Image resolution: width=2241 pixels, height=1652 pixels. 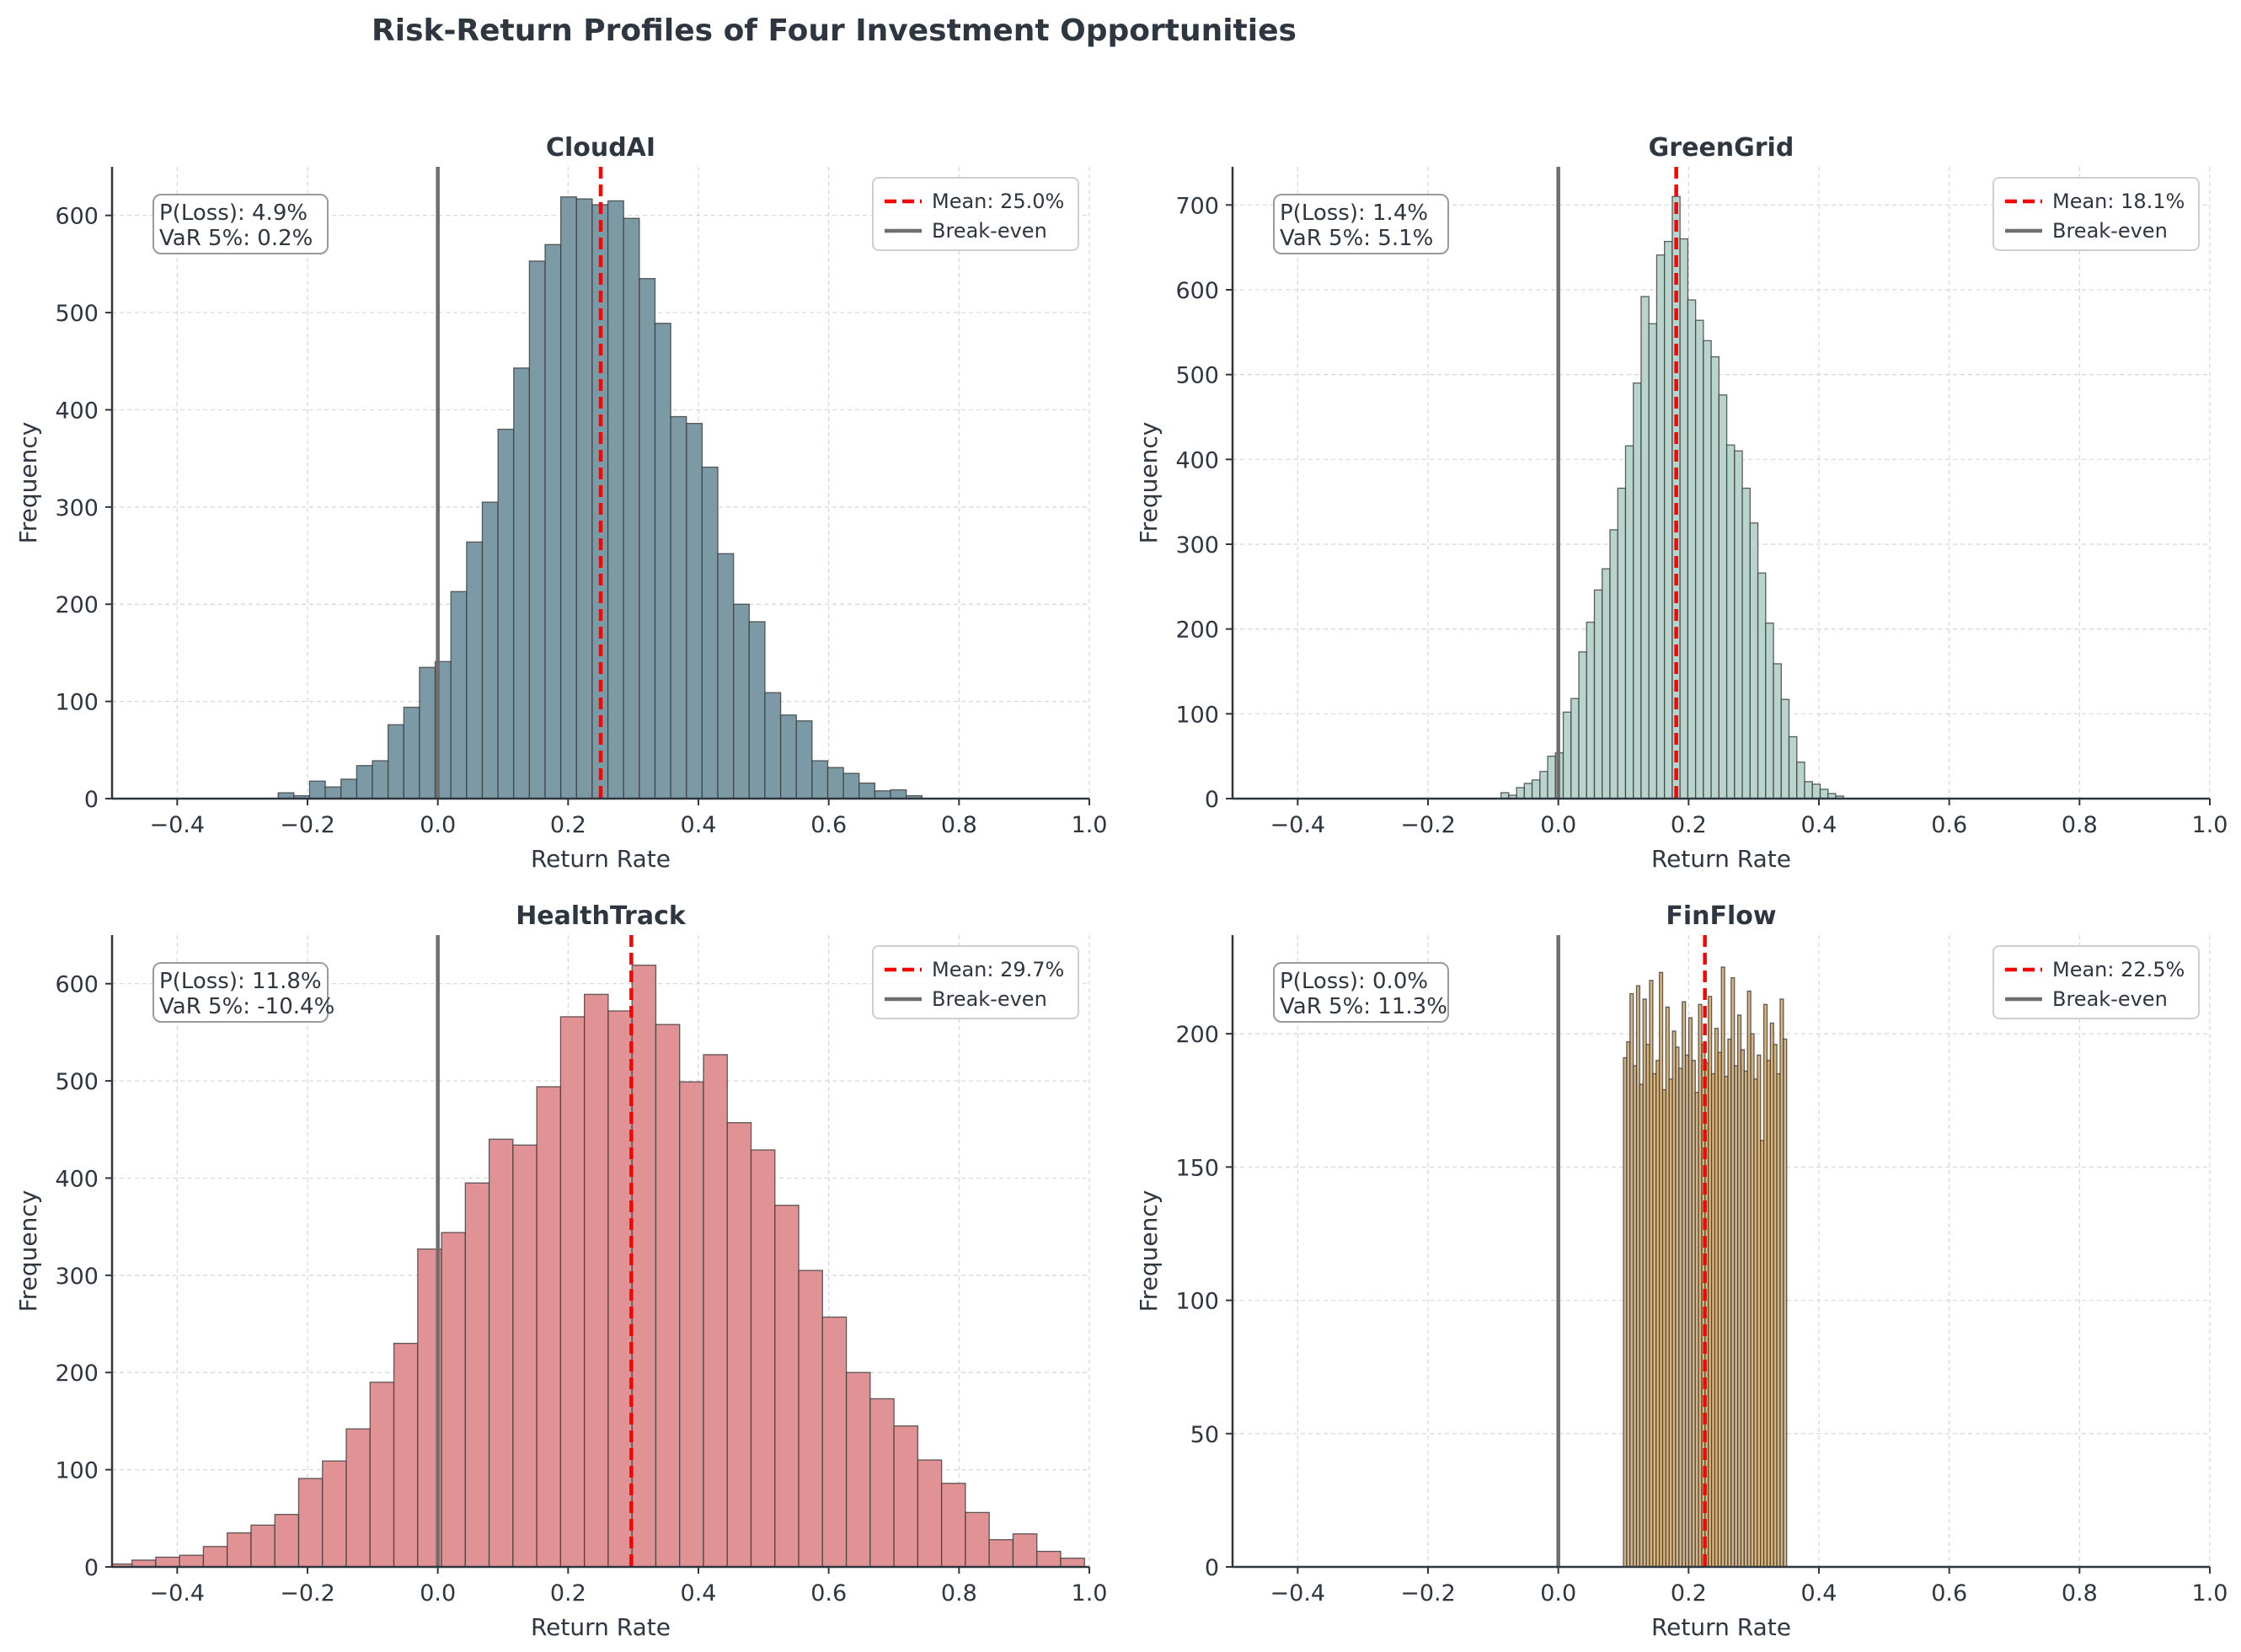 What do you see at coordinates (77, 314) in the screenshot?
I see `y-tick-label: 500` at bounding box center [77, 314].